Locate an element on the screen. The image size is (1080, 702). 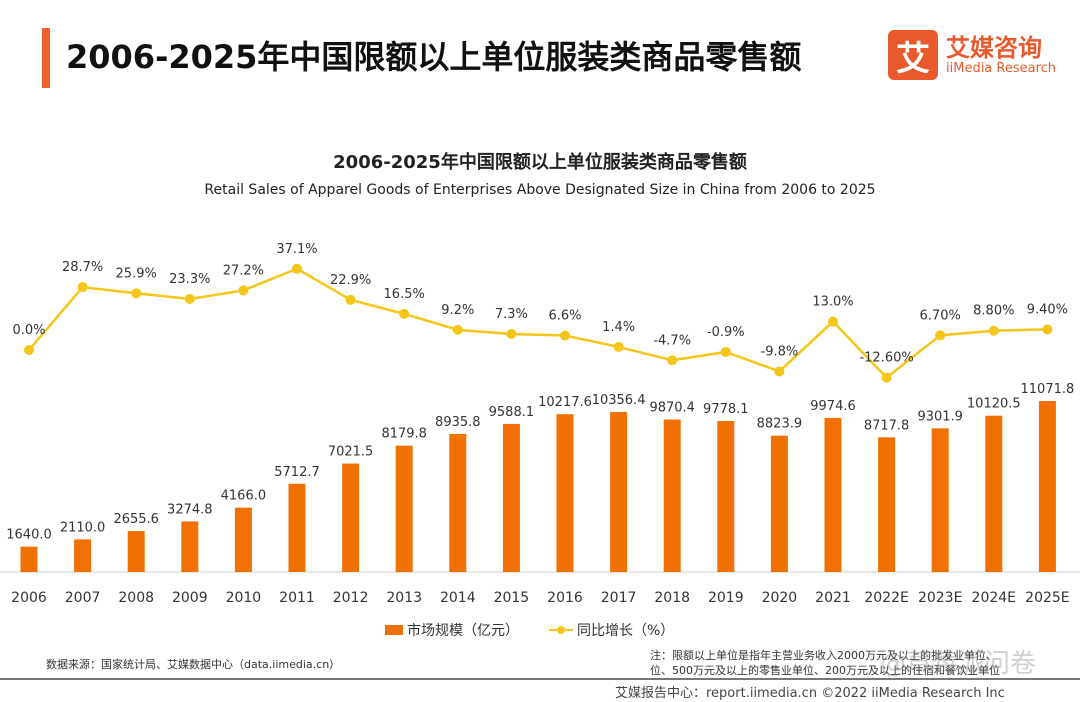
x-tick-label: 2012 is located at coordinates (351, 598).